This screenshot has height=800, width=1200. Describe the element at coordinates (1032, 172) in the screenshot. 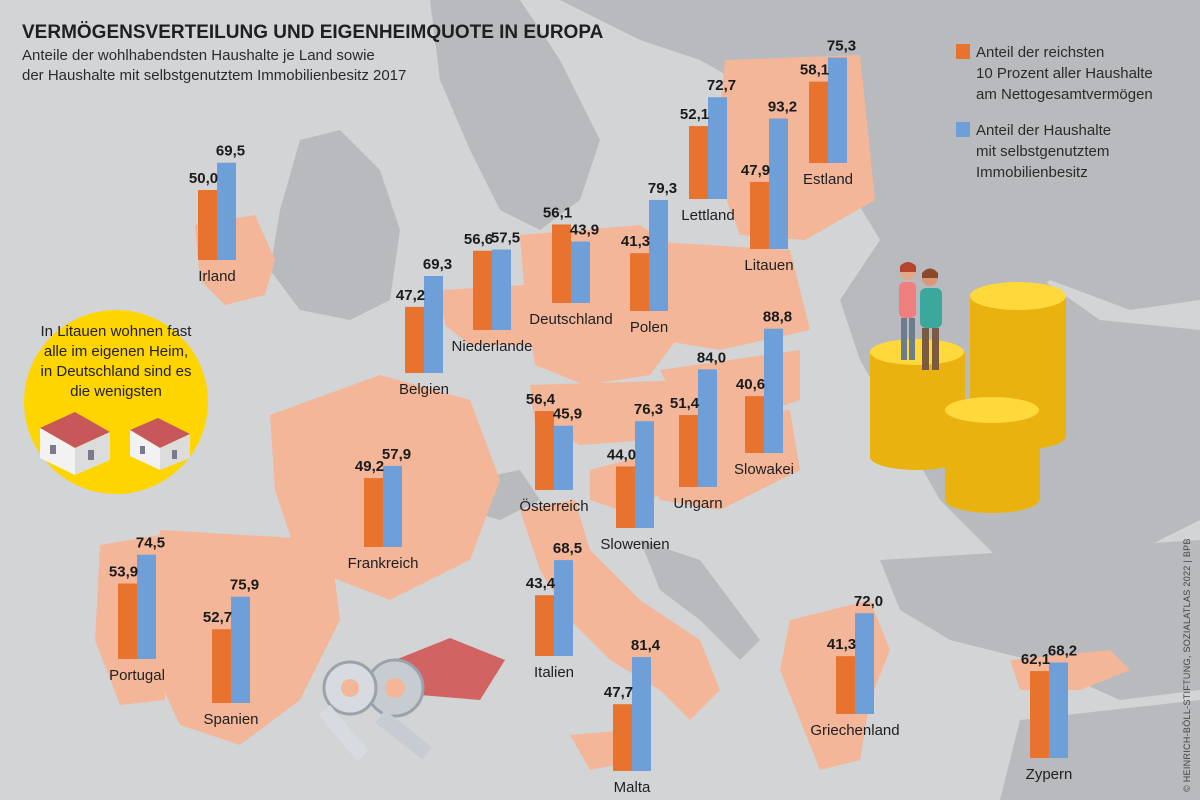

I see `legend-home-line-3: Immobilienbesitz` at that location.